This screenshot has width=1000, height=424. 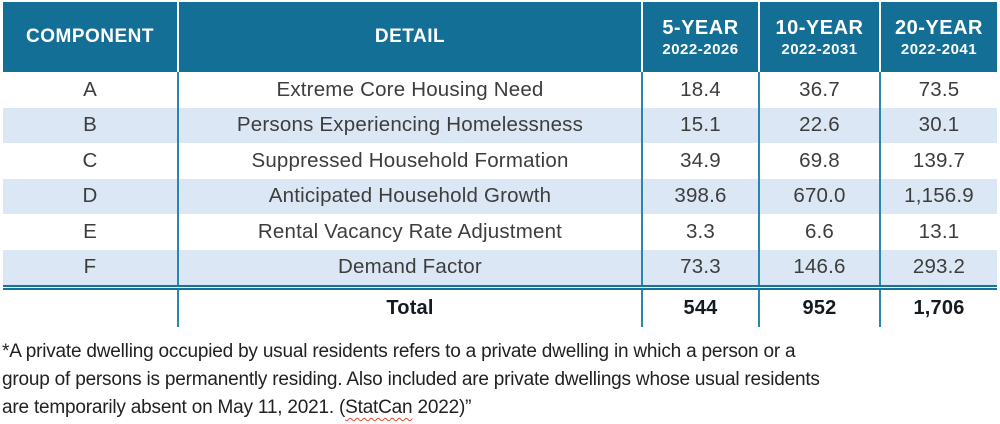 What do you see at coordinates (818, 308) in the screenshot?
I see `total-10yr-cell: 952` at bounding box center [818, 308].